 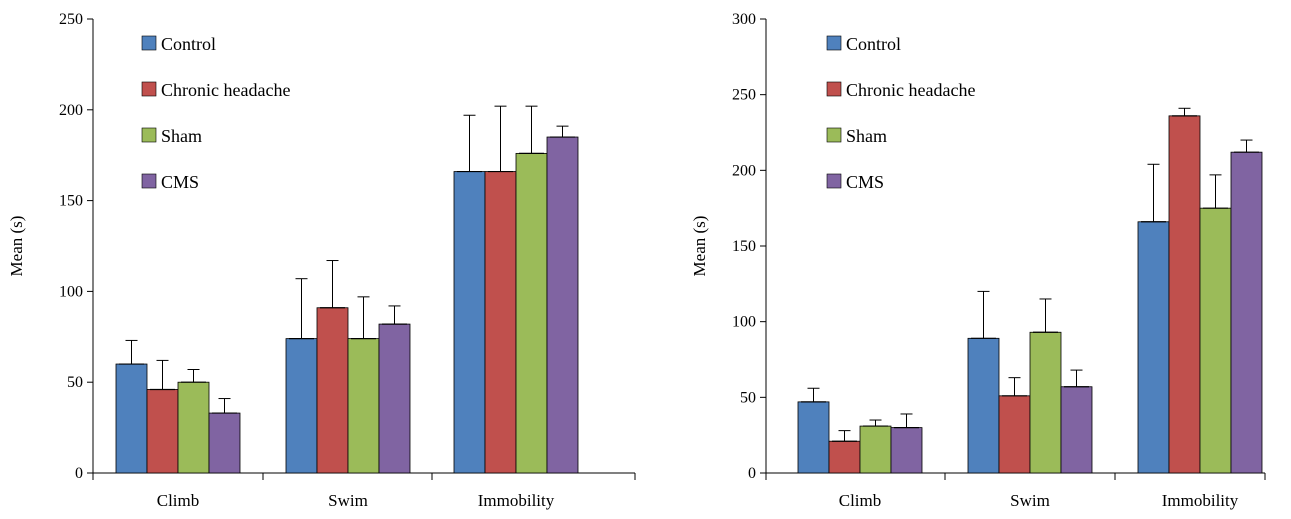 What do you see at coordinates (744, 19) in the screenshot?
I see `y-tick-label: 300` at bounding box center [744, 19].